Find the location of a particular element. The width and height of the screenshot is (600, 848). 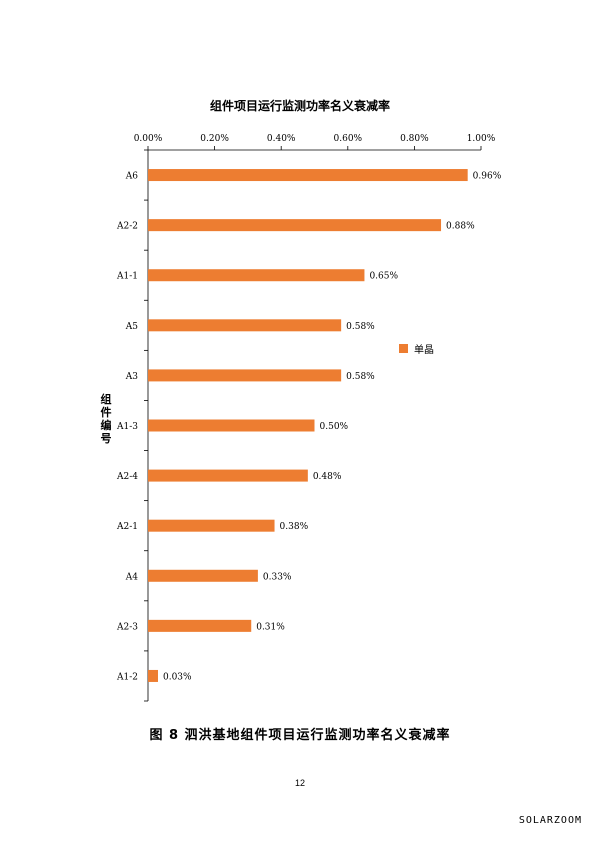

legend-label: 单晶 is located at coordinates (424, 350).